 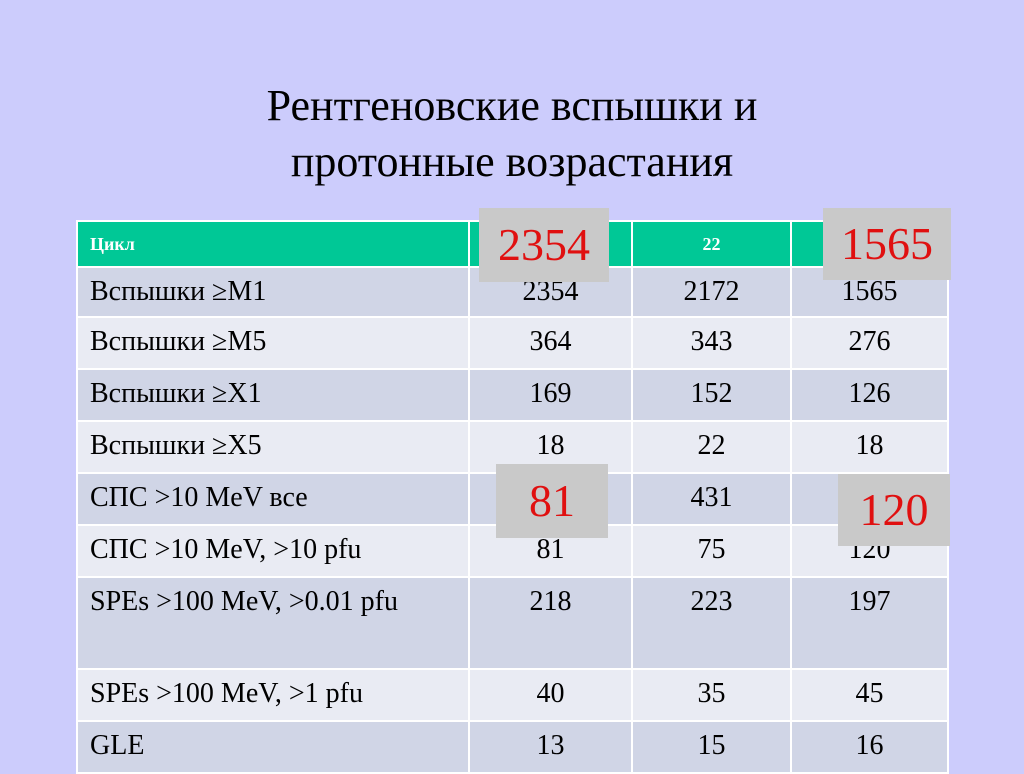 What do you see at coordinates (869, 747) in the screenshot?
I see `table-cell: 16` at bounding box center [869, 747].